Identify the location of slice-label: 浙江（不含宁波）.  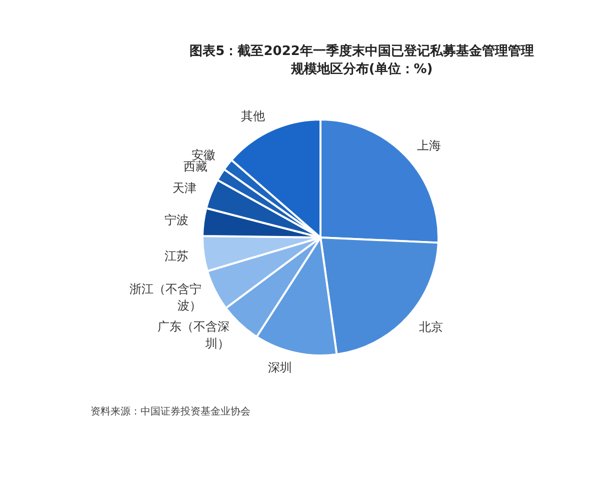
(165, 297).